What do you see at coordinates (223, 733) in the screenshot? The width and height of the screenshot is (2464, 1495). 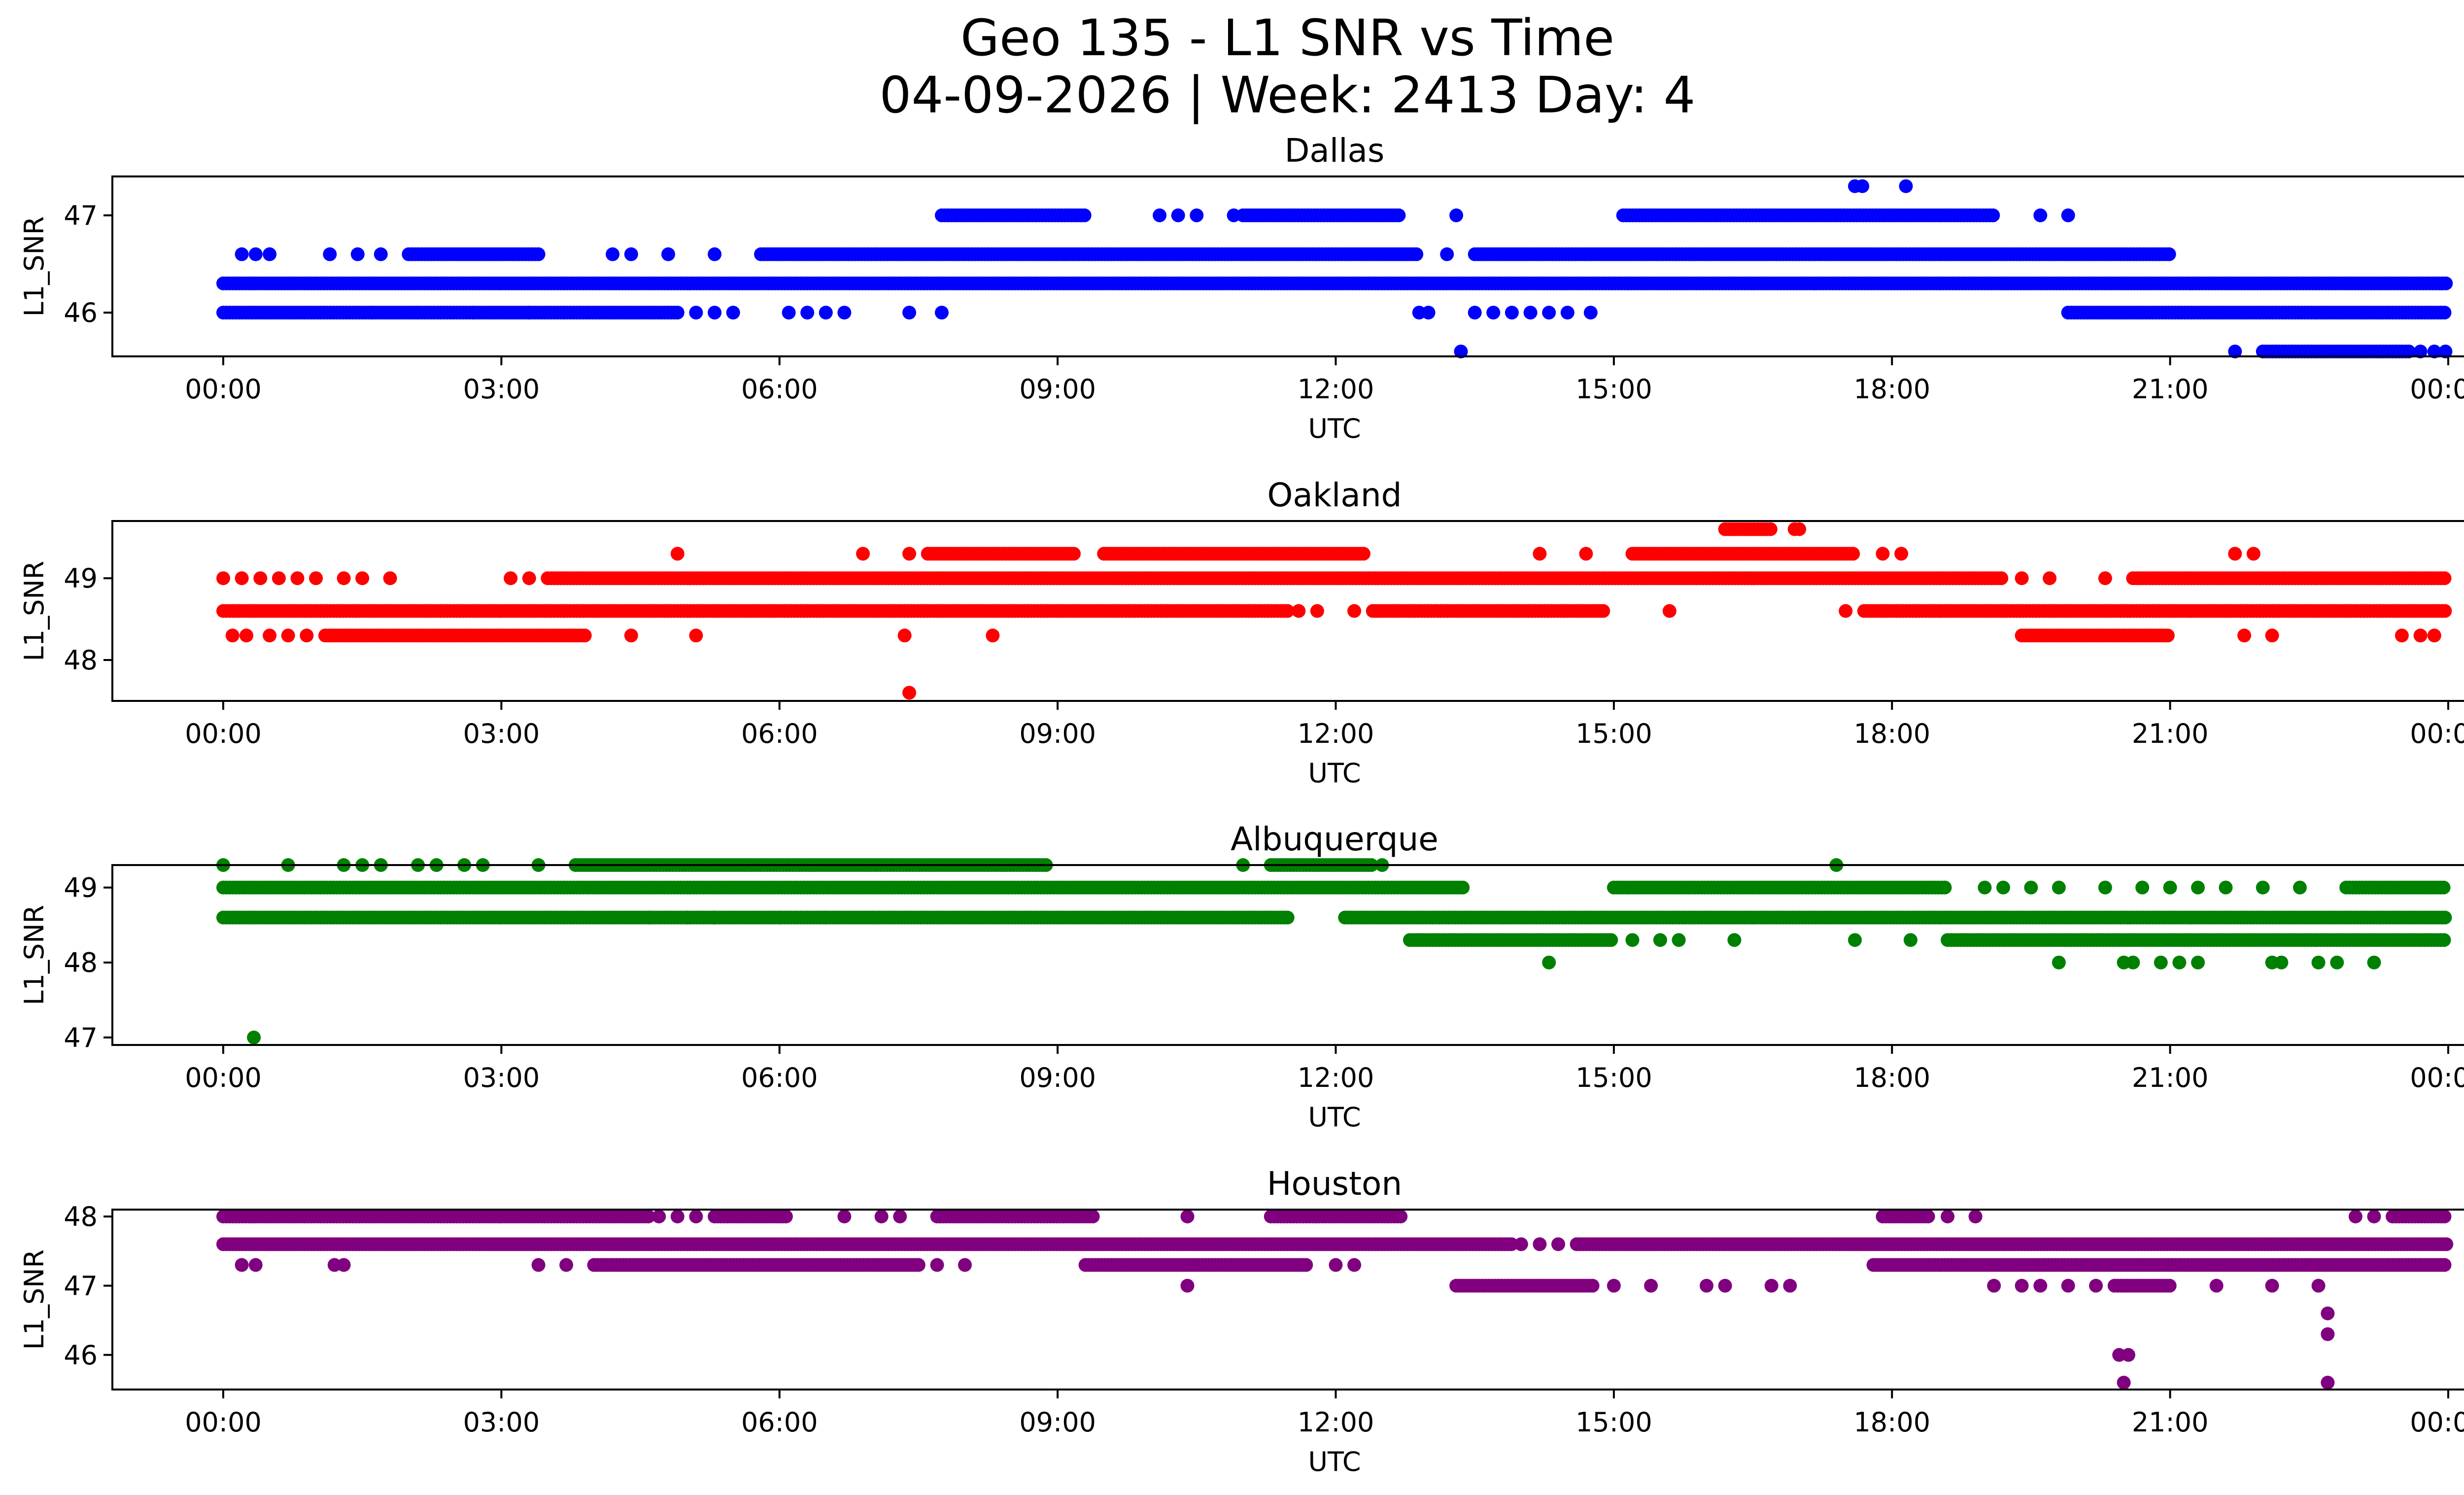 I see `oakland-x-tick-label: 00:00` at bounding box center [223, 733].